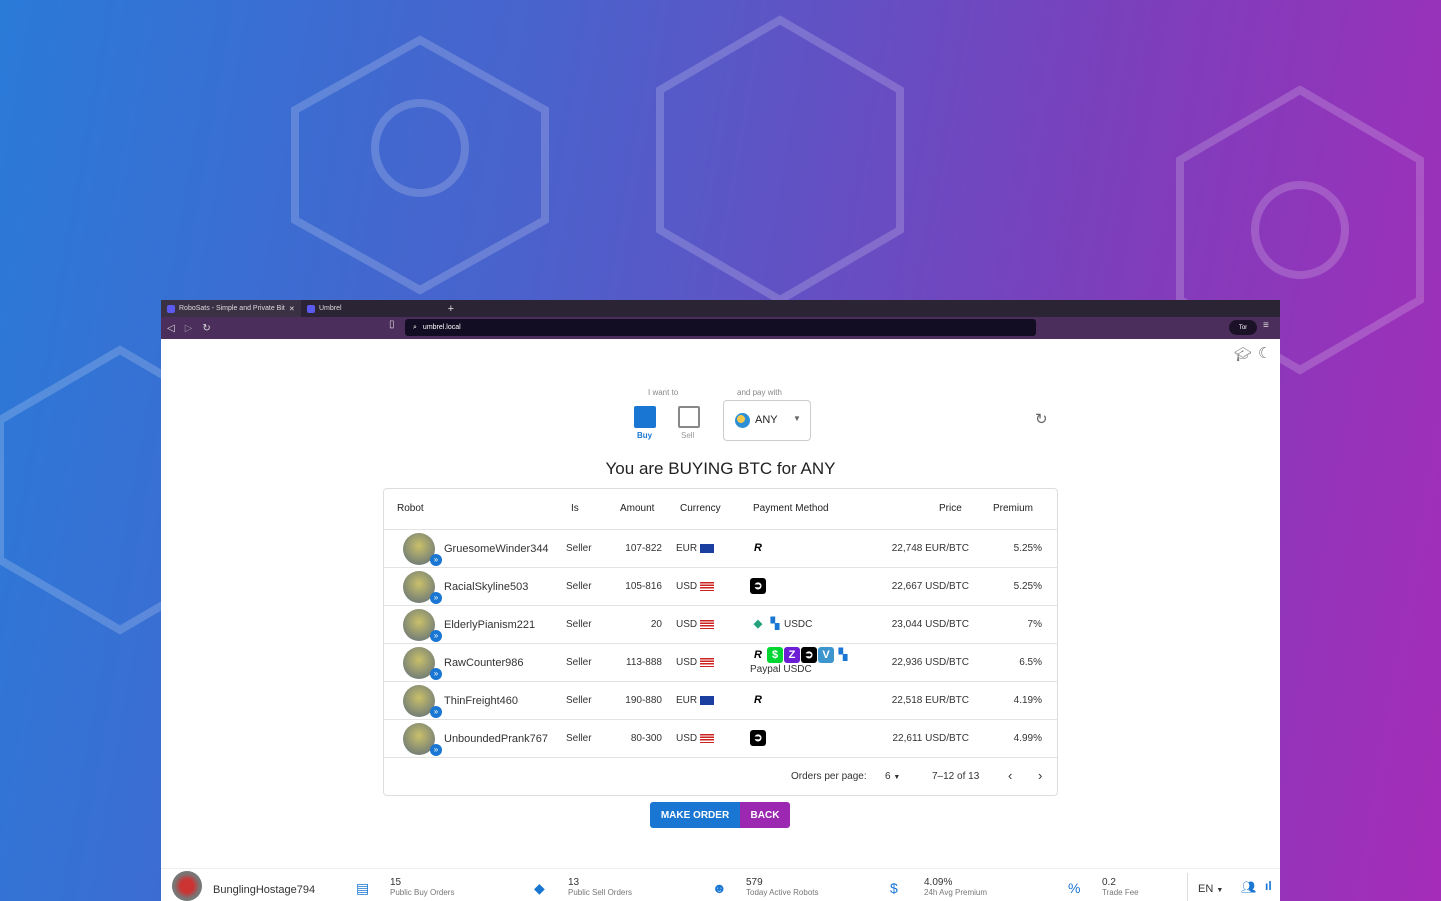  I want to click on per-page-select: 6 ▼, so click(892, 776).